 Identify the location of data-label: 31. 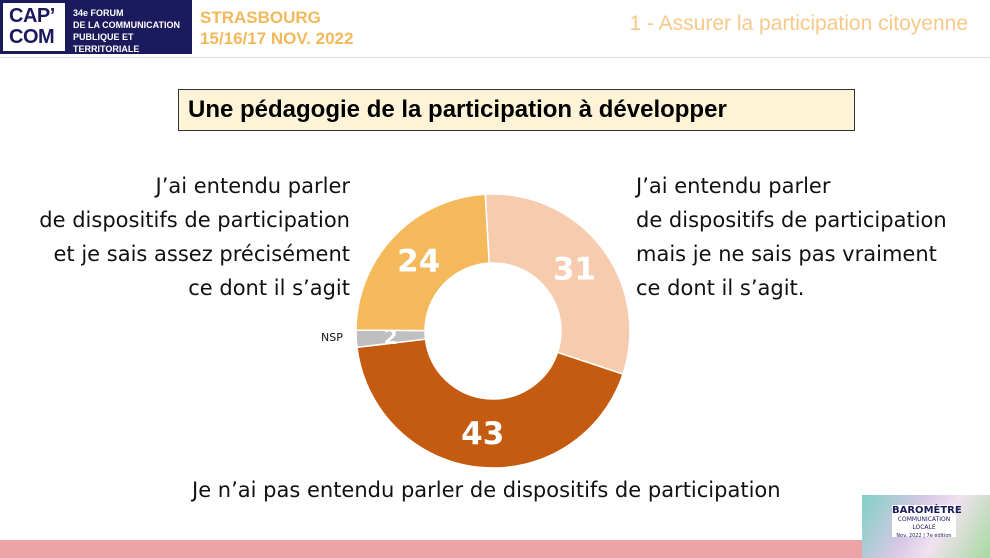
(574, 270).